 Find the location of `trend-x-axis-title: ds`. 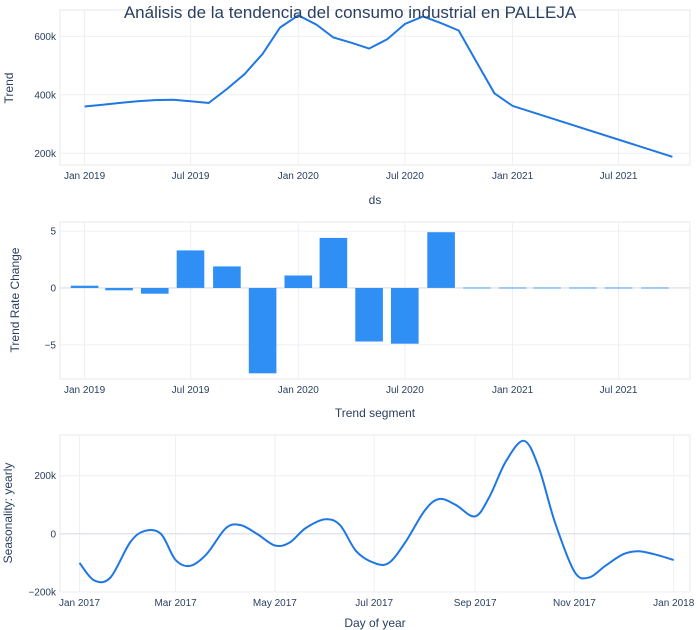

trend-x-axis-title: ds is located at coordinates (375, 200).